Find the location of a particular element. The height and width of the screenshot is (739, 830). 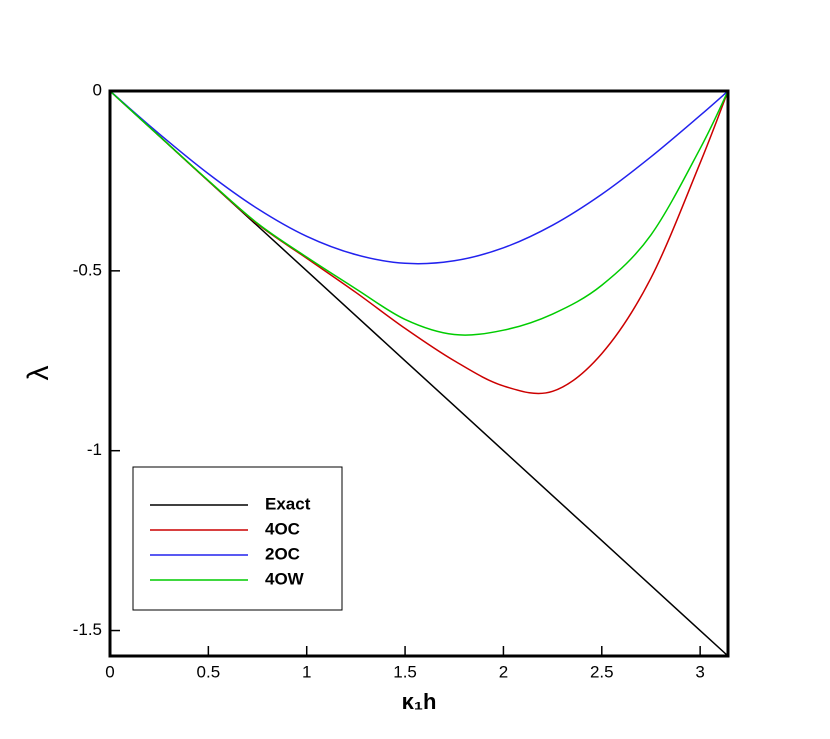

legend-label: Exact is located at coordinates (288, 503).